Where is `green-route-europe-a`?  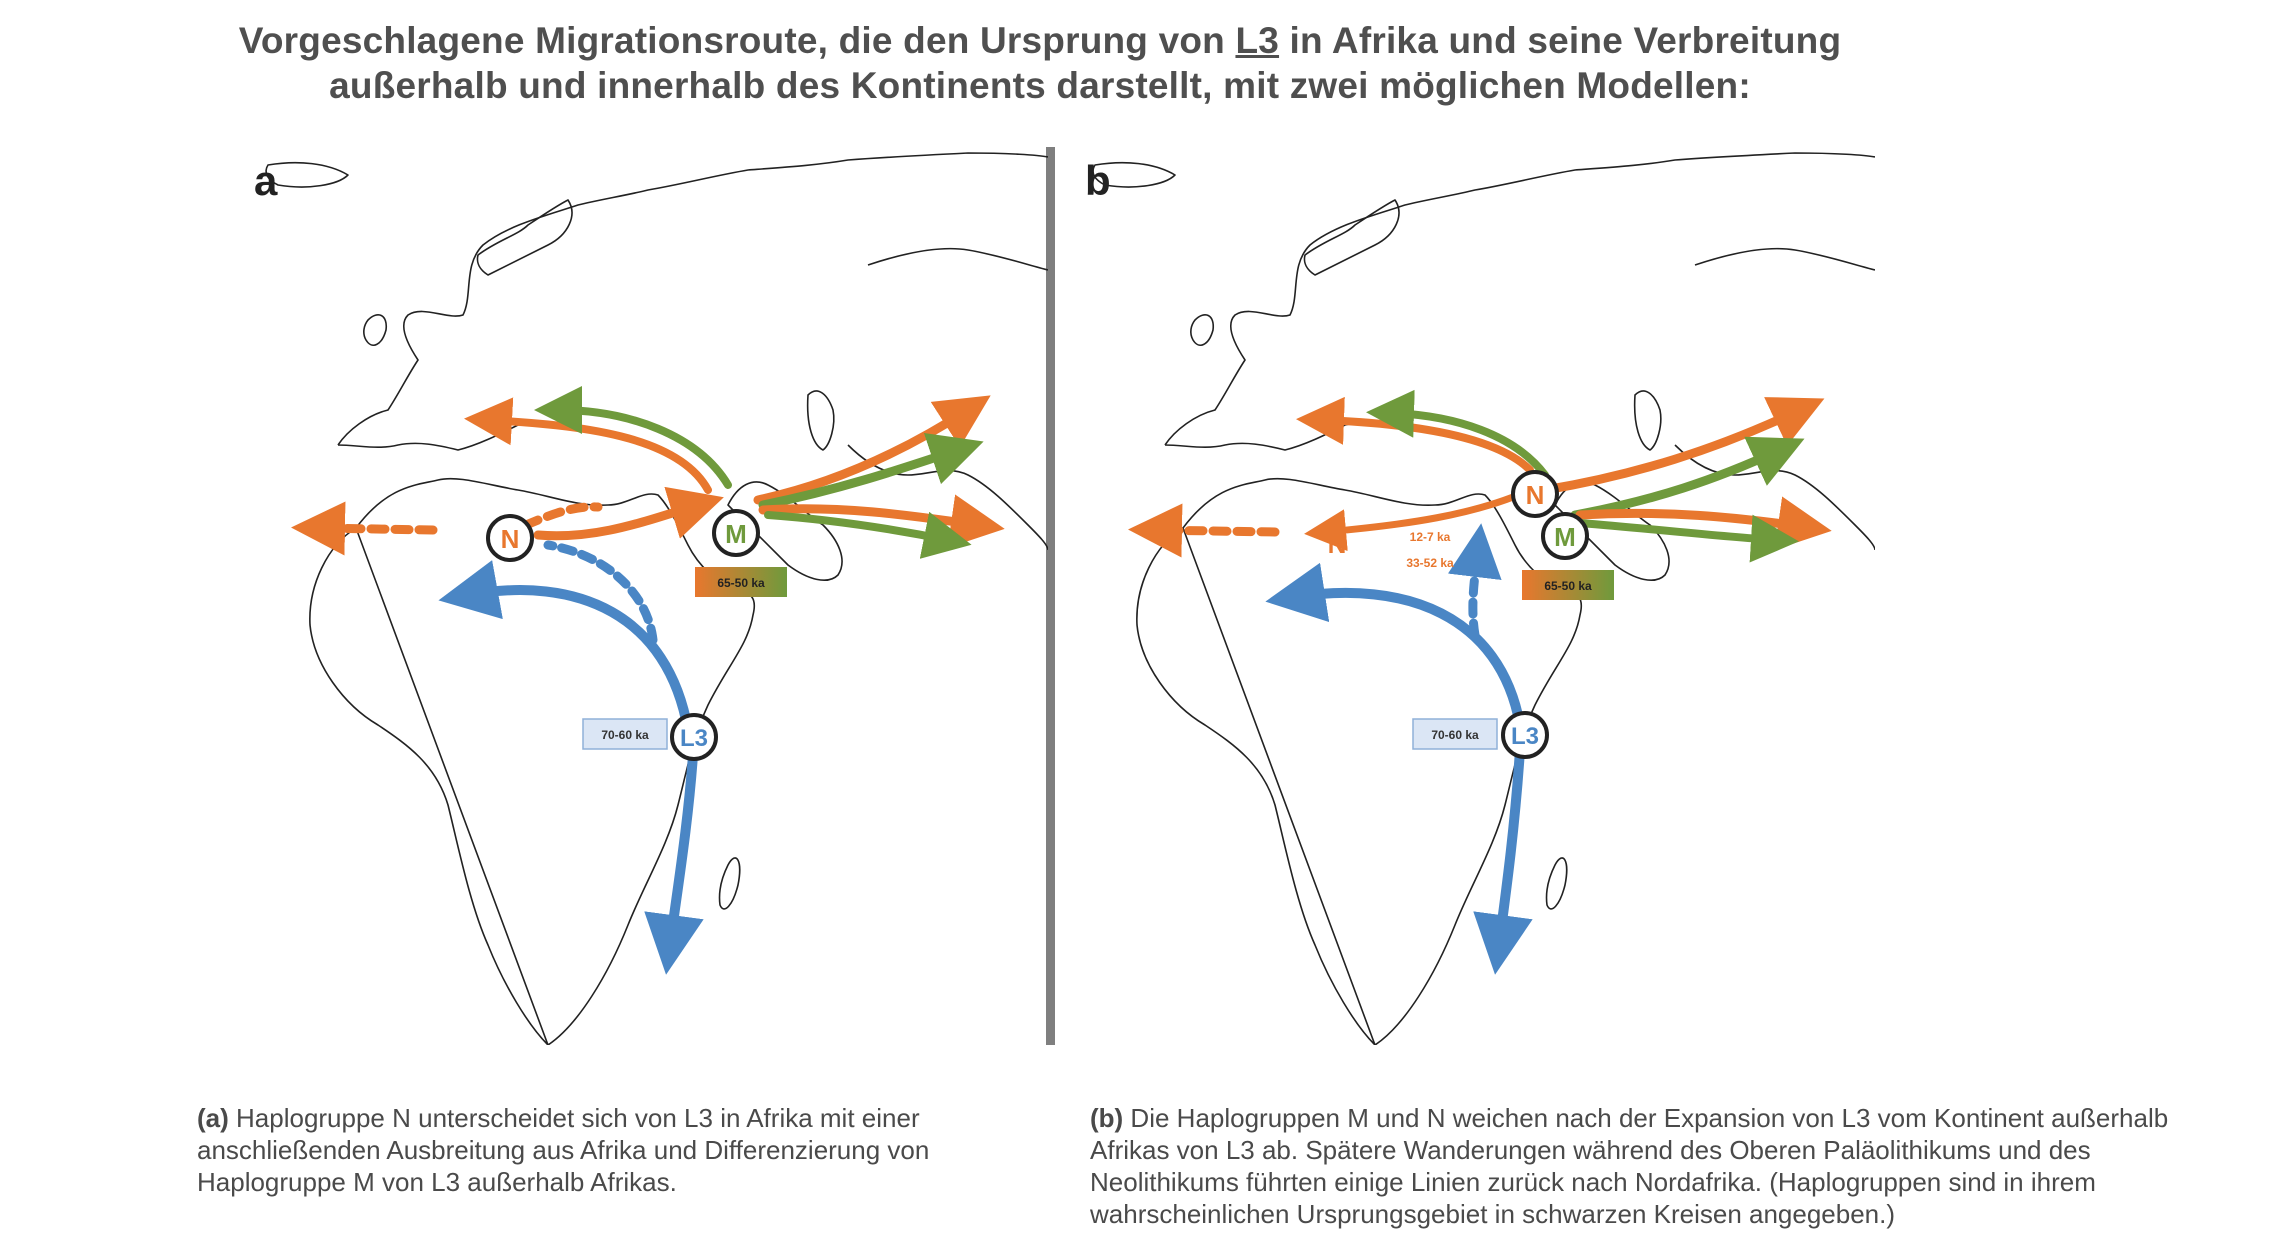
green-route-europe-a is located at coordinates (633, 437).